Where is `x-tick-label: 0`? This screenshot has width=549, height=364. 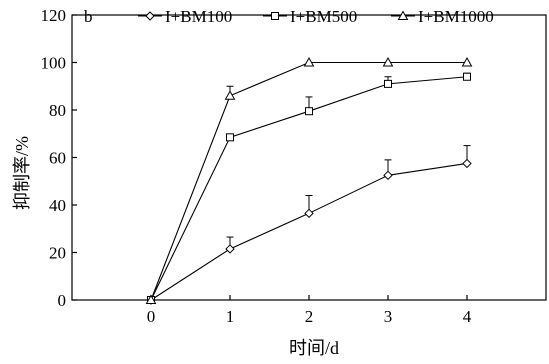 x-tick-label: 0 is located at coordinates (151, 316).